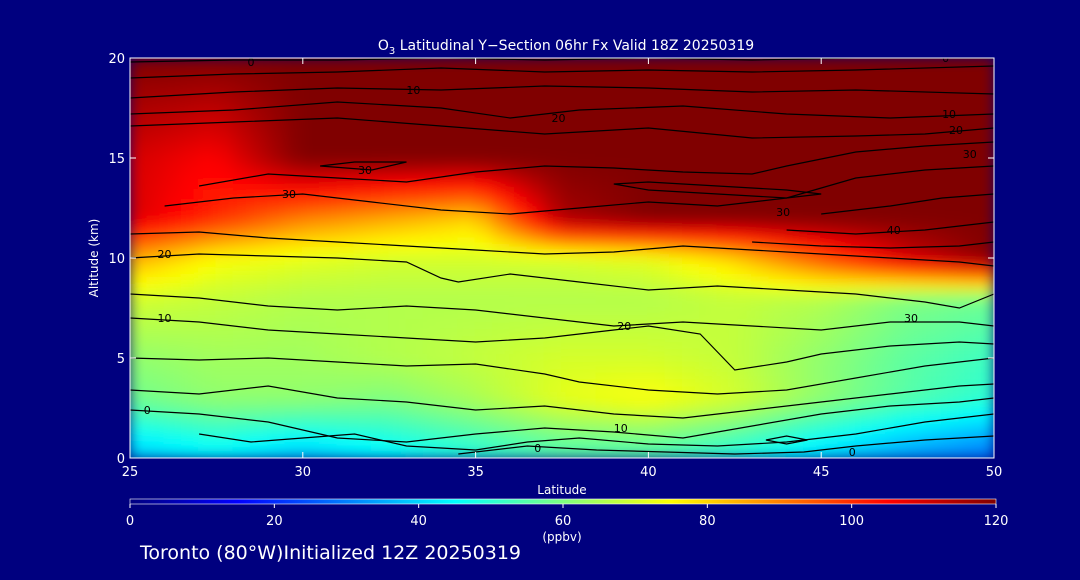 This screenshot has height=580, width=1080. Describe the element at coordinates (475, 472) in the screenshot. I see `x-tick-label: 35` at that location.